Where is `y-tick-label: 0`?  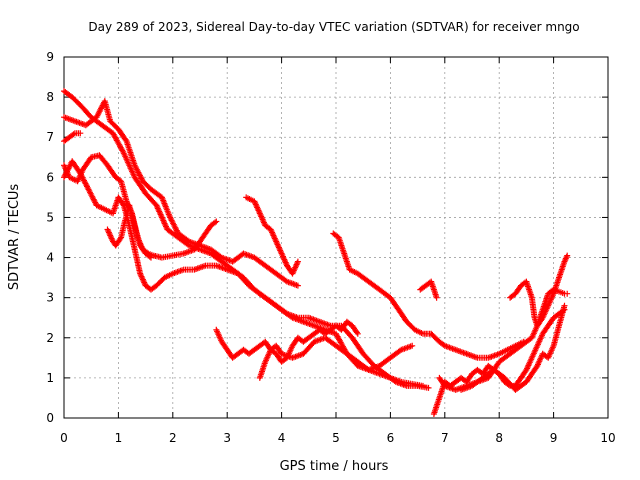
y-tick-label: 0 is located at coordinates (50, 418).